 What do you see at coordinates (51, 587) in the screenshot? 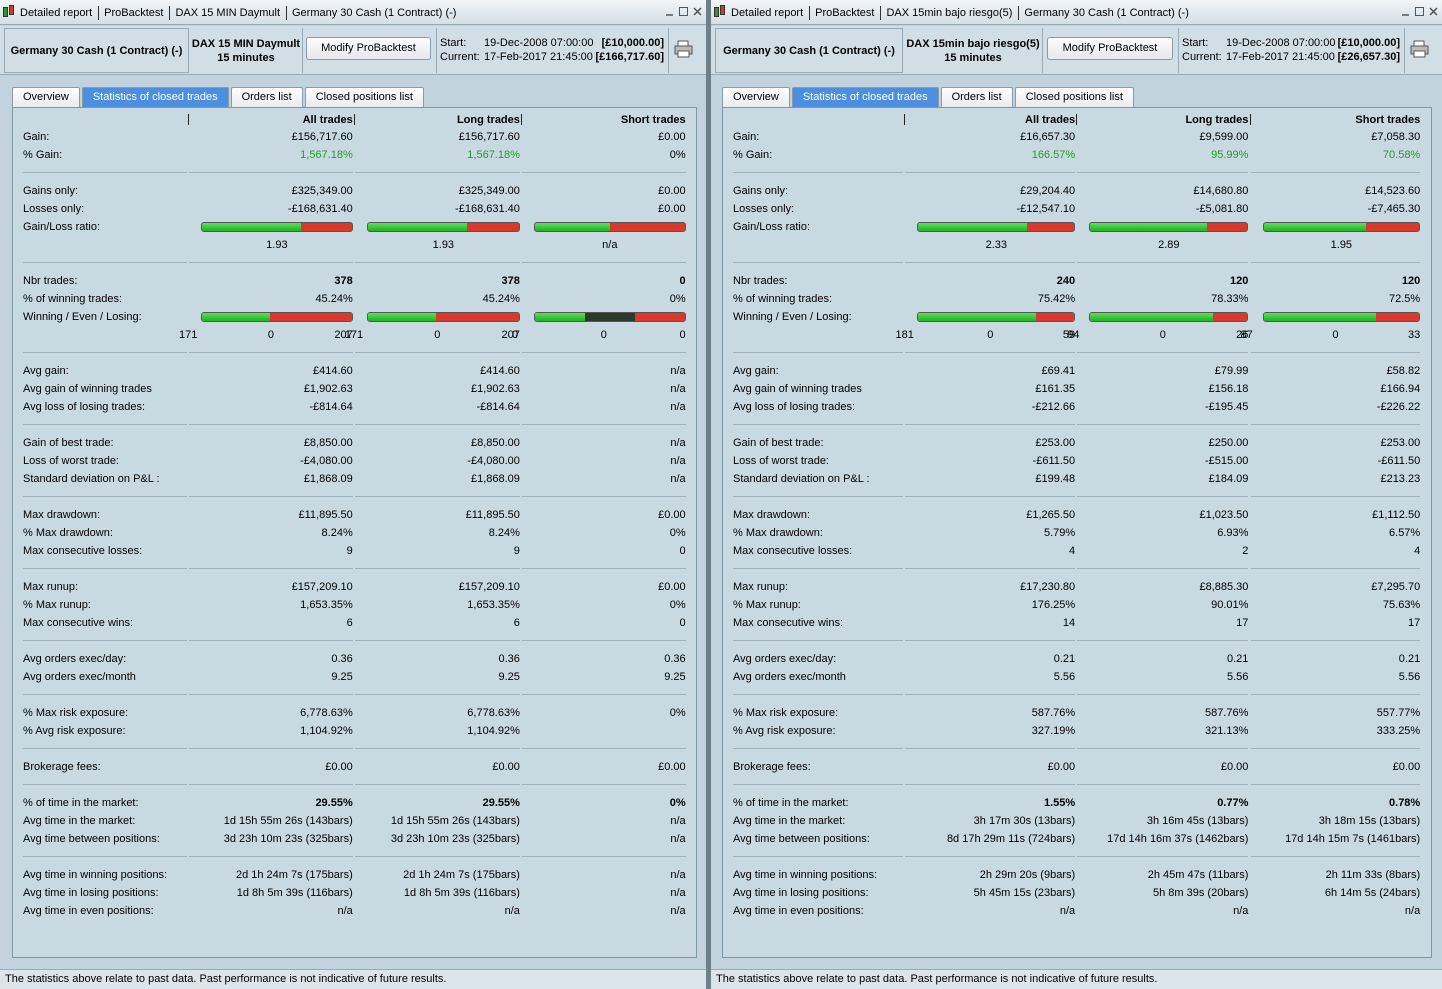
I see `stat-label: Max runup:` at bounding box center [51, 587].